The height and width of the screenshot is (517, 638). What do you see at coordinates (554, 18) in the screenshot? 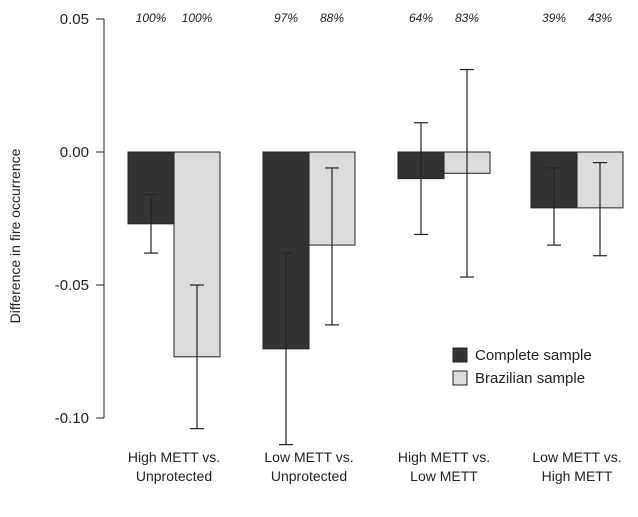
I see `percent-label: 39%` at bounding box center [554, 18].